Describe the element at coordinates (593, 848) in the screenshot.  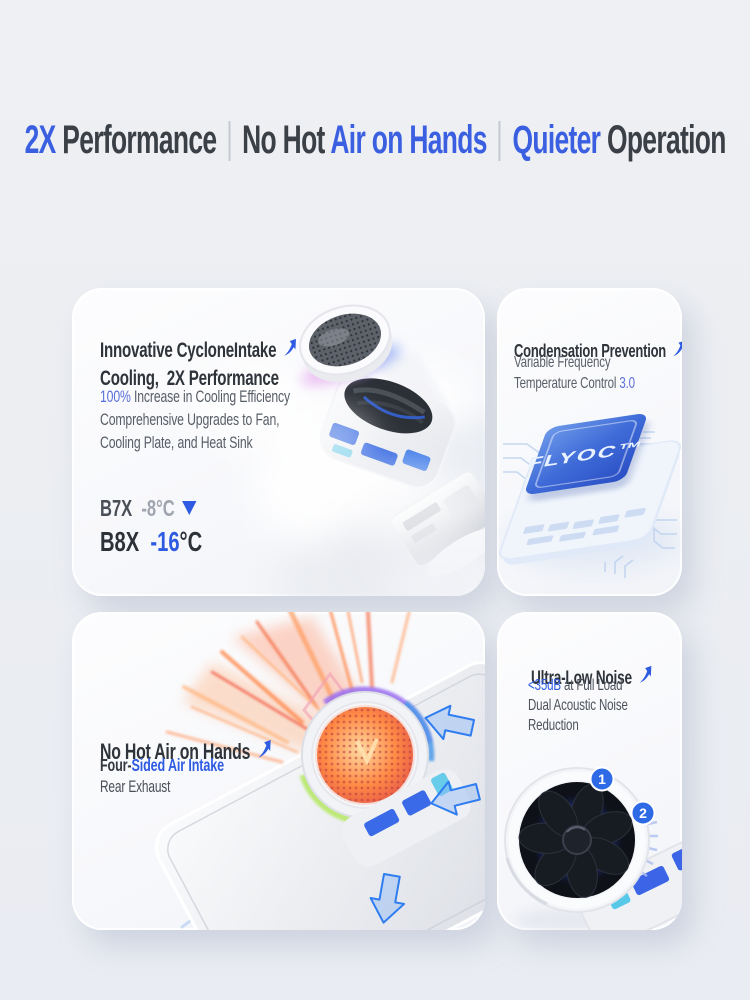
I see `fan-front-illustration: 1 2` at that location.